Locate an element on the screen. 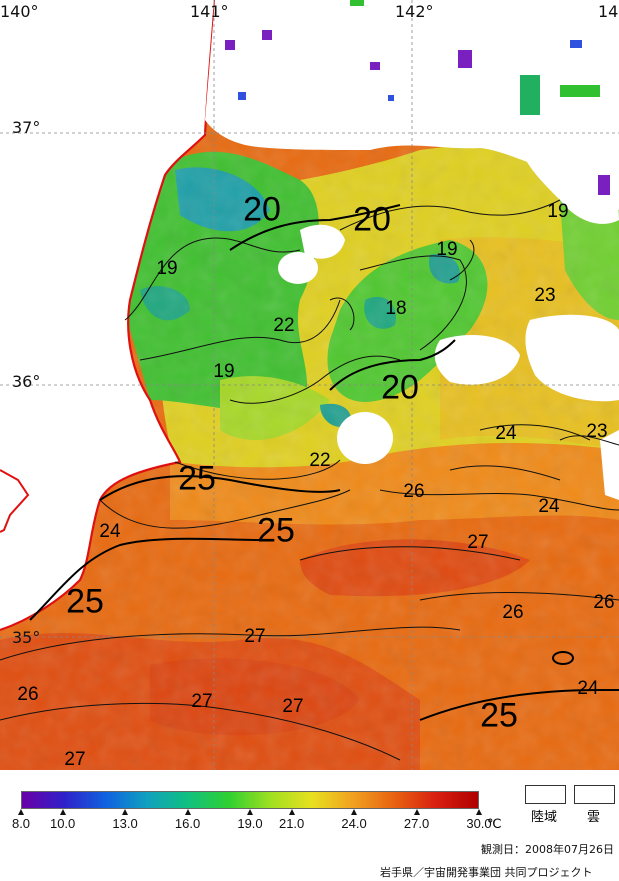  cloud-legend-label: 雲 is located at coordinates (594, 817).